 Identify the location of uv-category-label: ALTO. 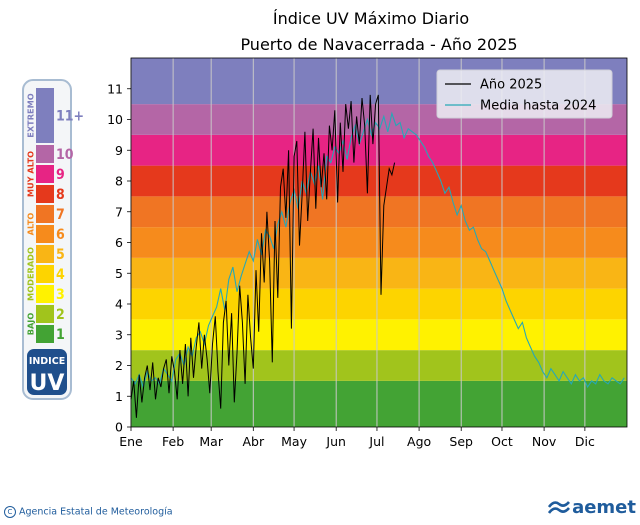
(31, 224).